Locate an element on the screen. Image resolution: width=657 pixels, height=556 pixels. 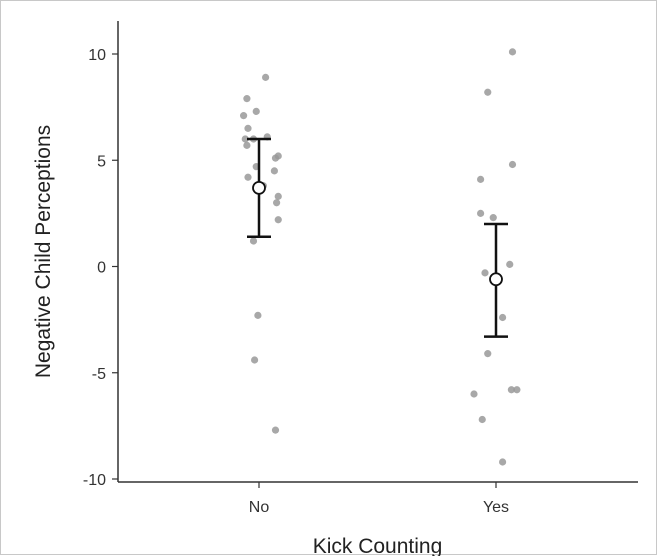
y-ticks: -10 -5 0 5 10 is located at coordinates (100, 268).